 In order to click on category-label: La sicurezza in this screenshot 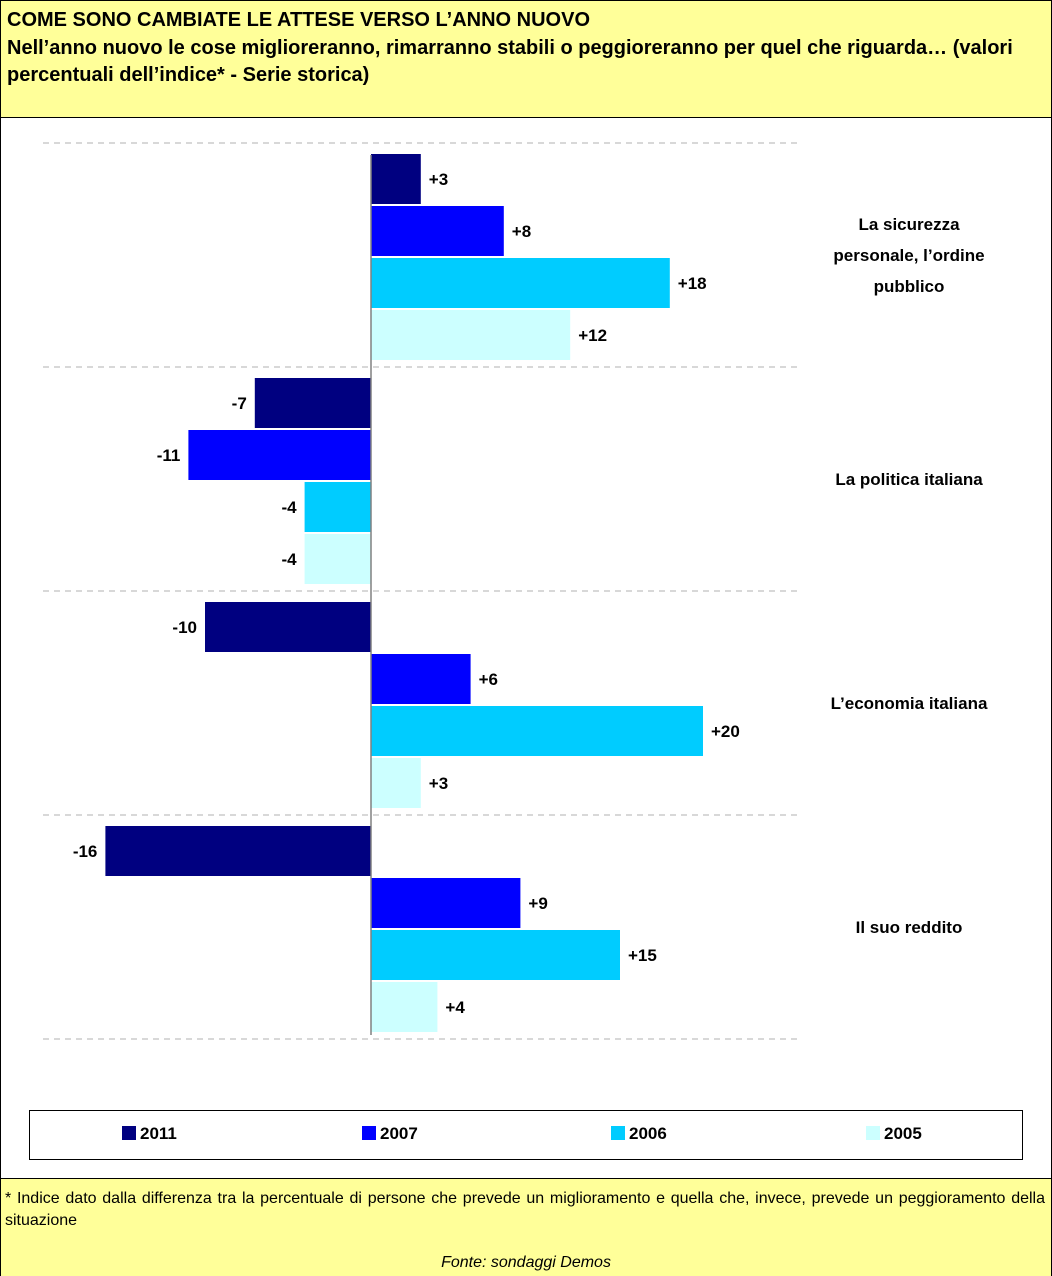, I will do `click(909, 224)`.